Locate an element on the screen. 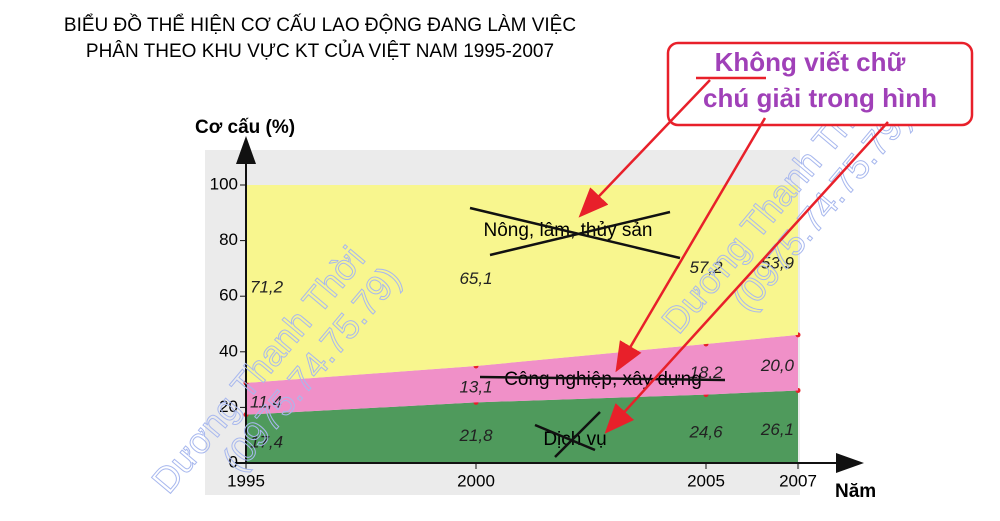  value-label: 53,9 is located at coordinates (778, 262).